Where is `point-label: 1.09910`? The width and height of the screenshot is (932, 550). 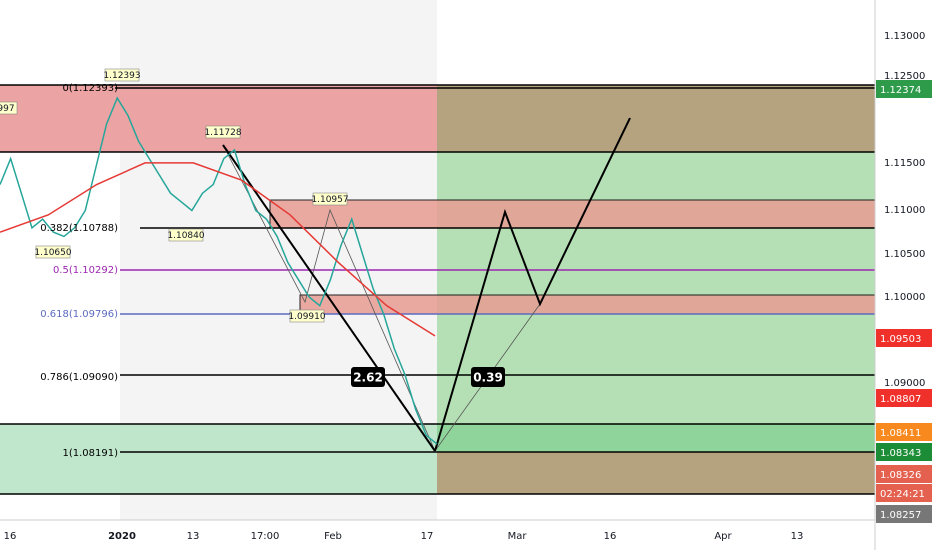
point-label: 1.09910 is located at coordinates (306, 317).